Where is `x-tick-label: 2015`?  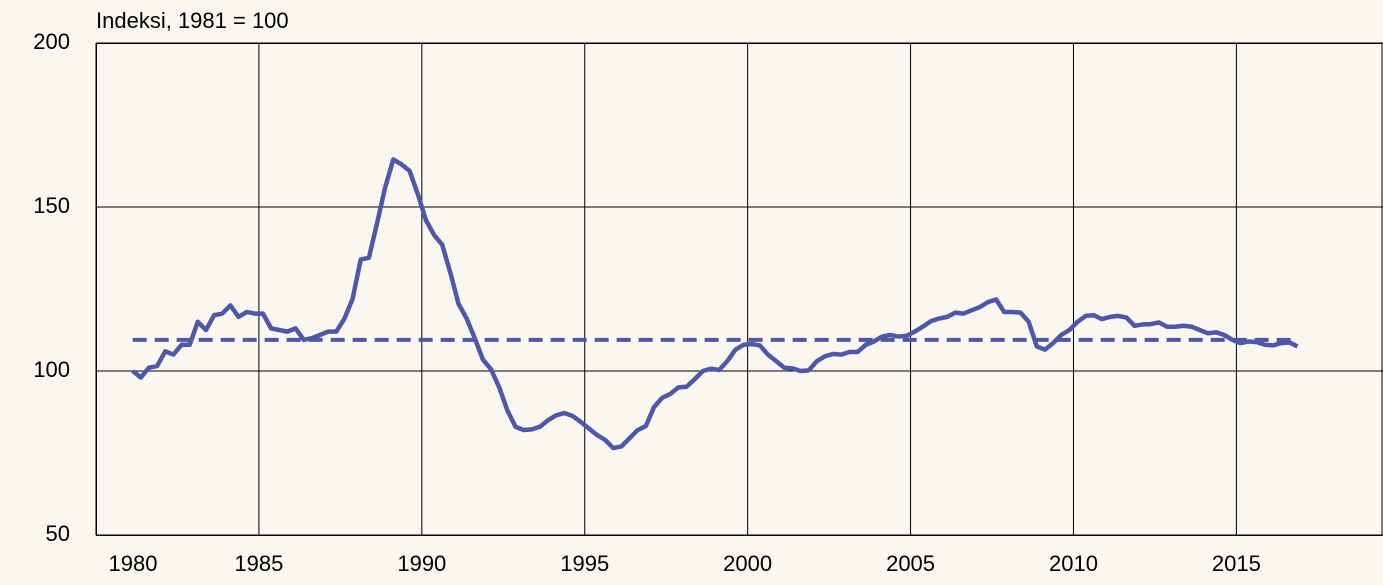
x-tick-label: 2015 is located at coordinates (1236, 563).